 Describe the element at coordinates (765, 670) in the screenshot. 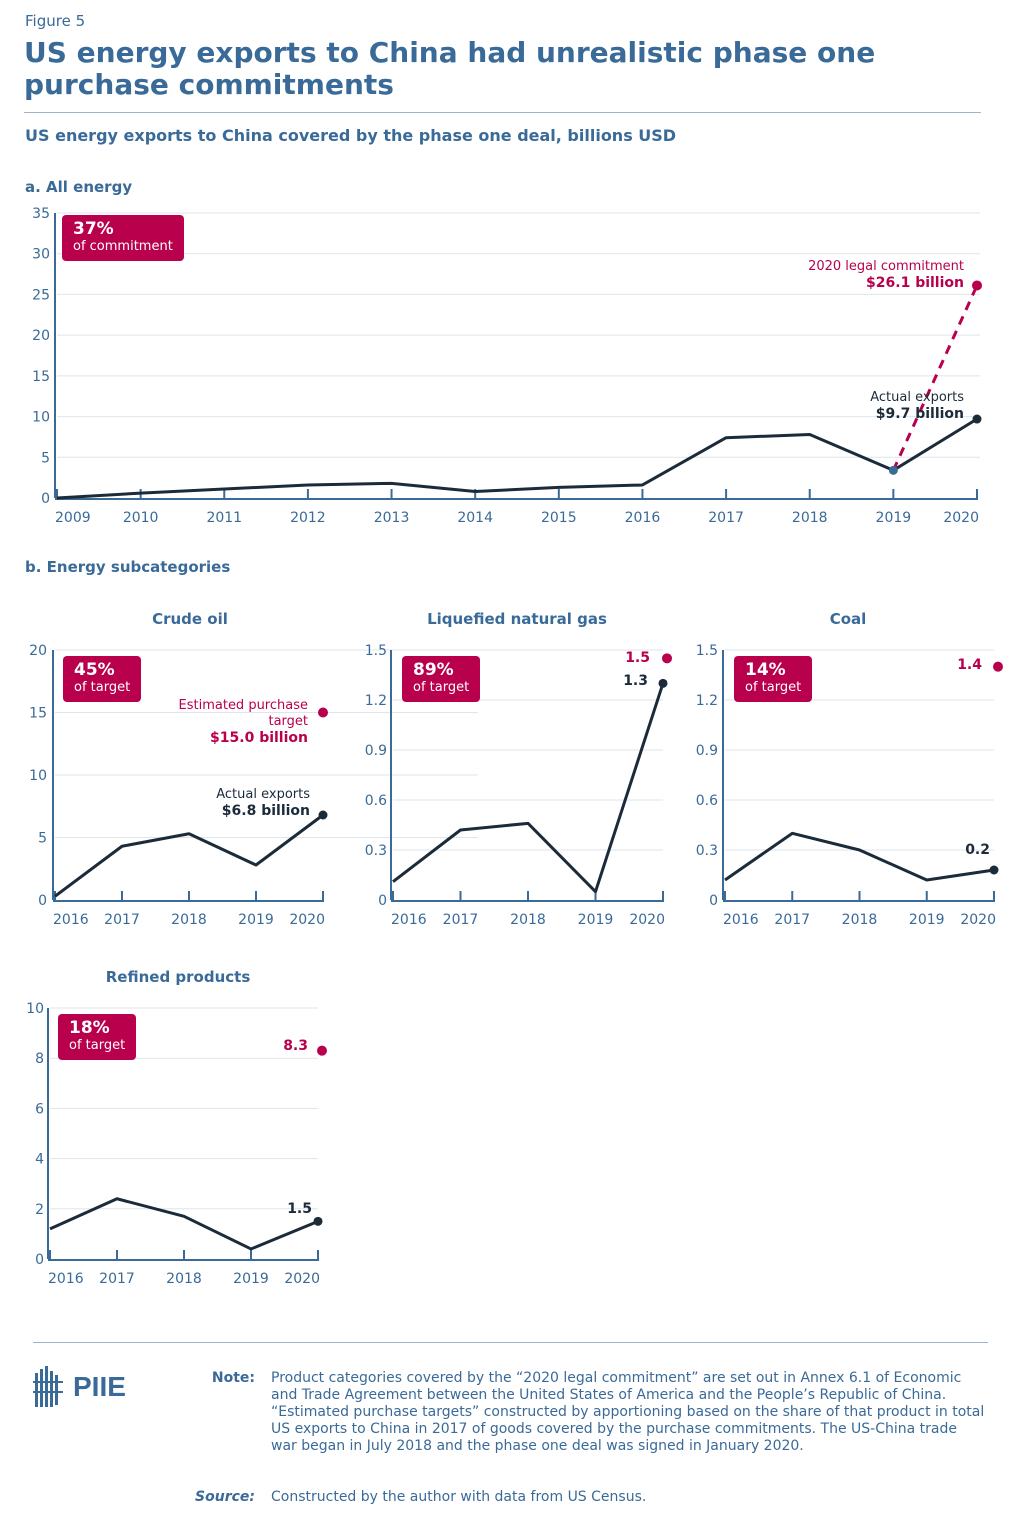

I see `badge-percent: 14%` at that location.